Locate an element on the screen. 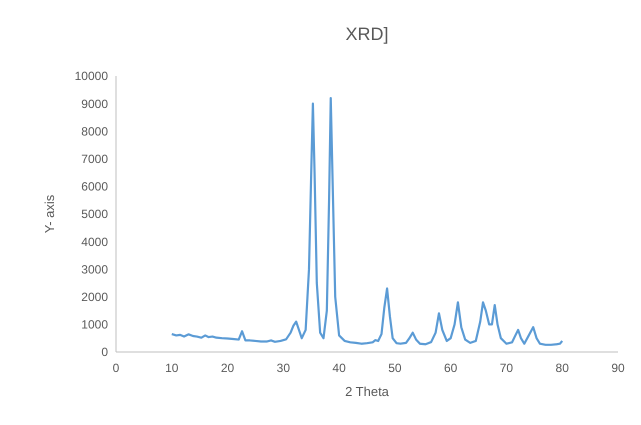 The image size is (641, 425). y-tick-label: 2000 is located at coordinates (94, 297).